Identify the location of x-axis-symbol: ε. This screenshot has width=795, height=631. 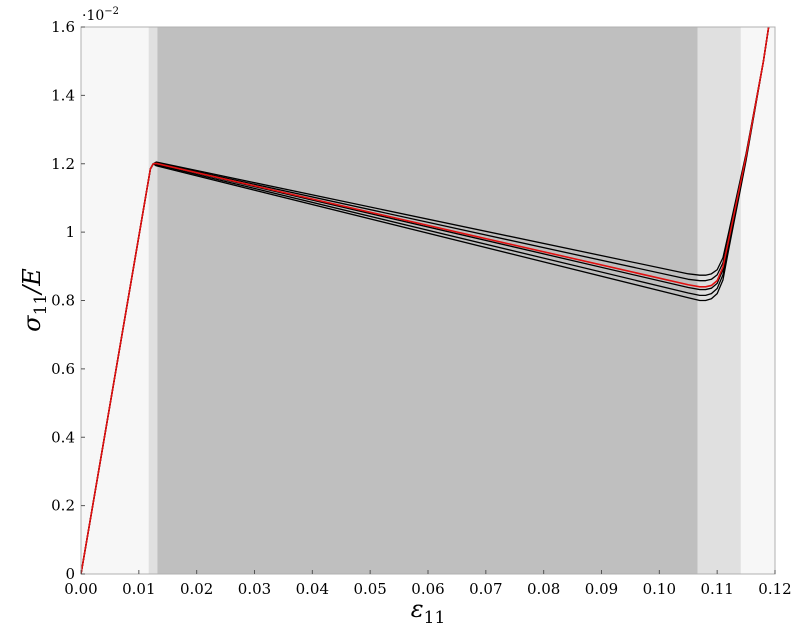
(417, 609).